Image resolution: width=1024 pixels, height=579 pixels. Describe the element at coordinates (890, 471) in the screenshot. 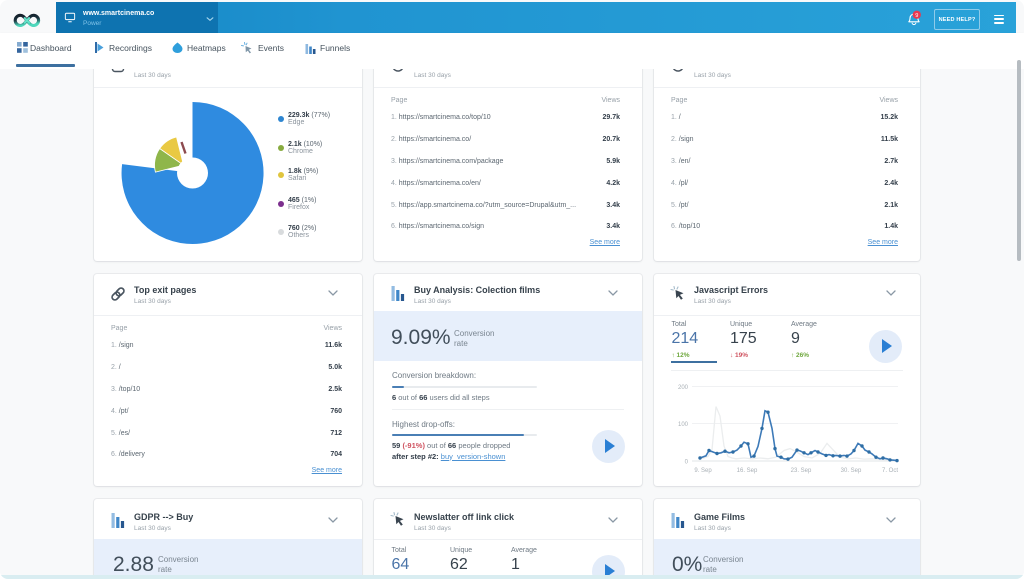

I see `svg-text: 7. Oct` at that location.